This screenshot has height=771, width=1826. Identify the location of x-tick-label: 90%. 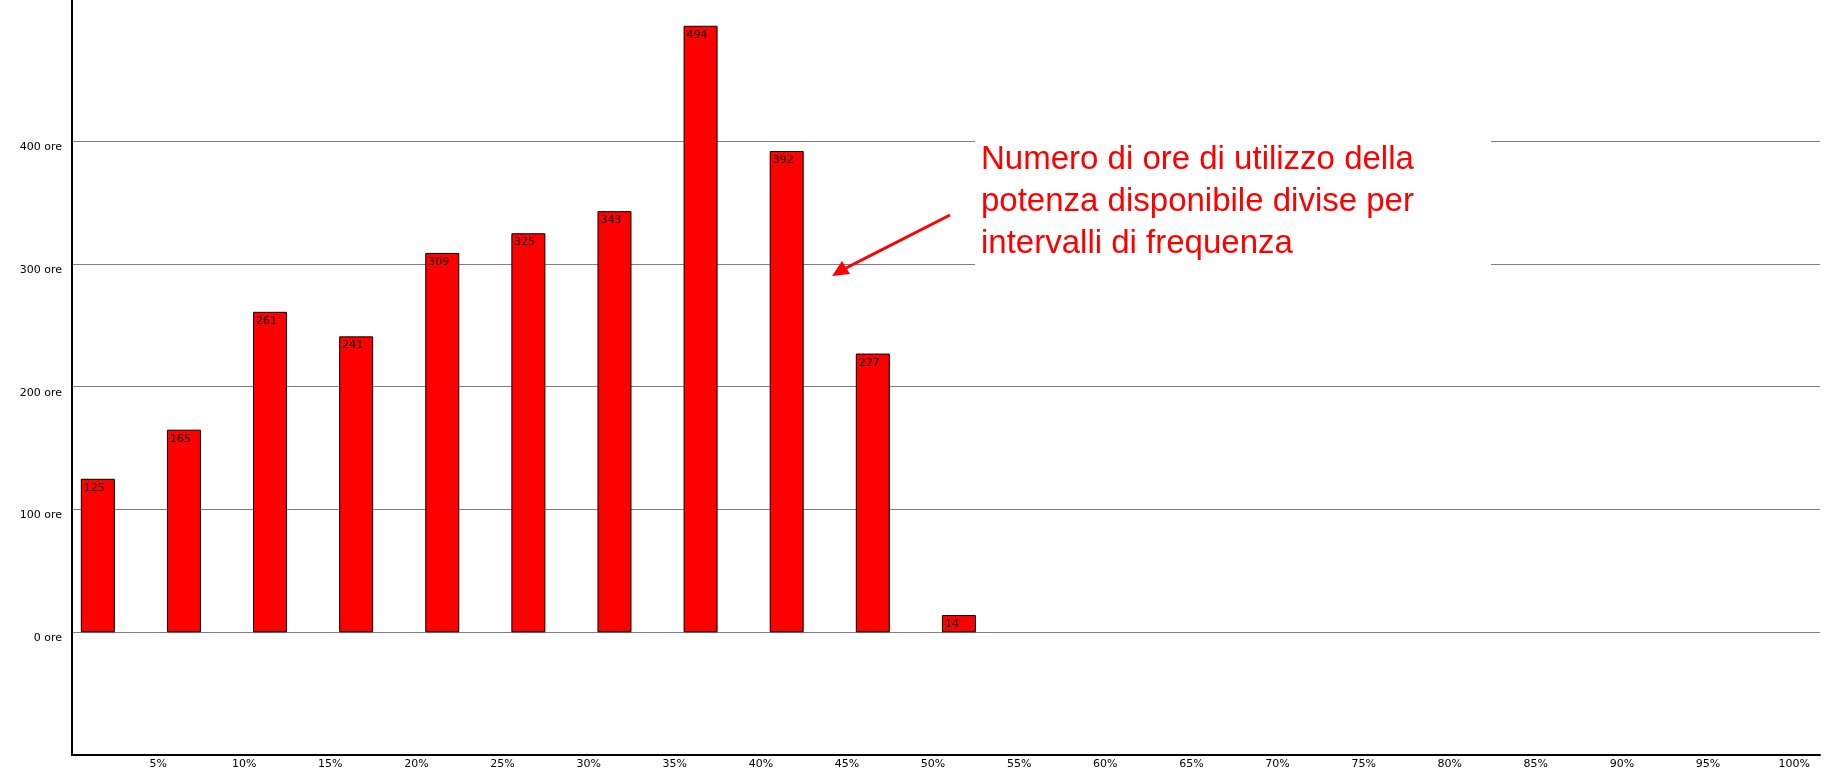
(1622, 763).